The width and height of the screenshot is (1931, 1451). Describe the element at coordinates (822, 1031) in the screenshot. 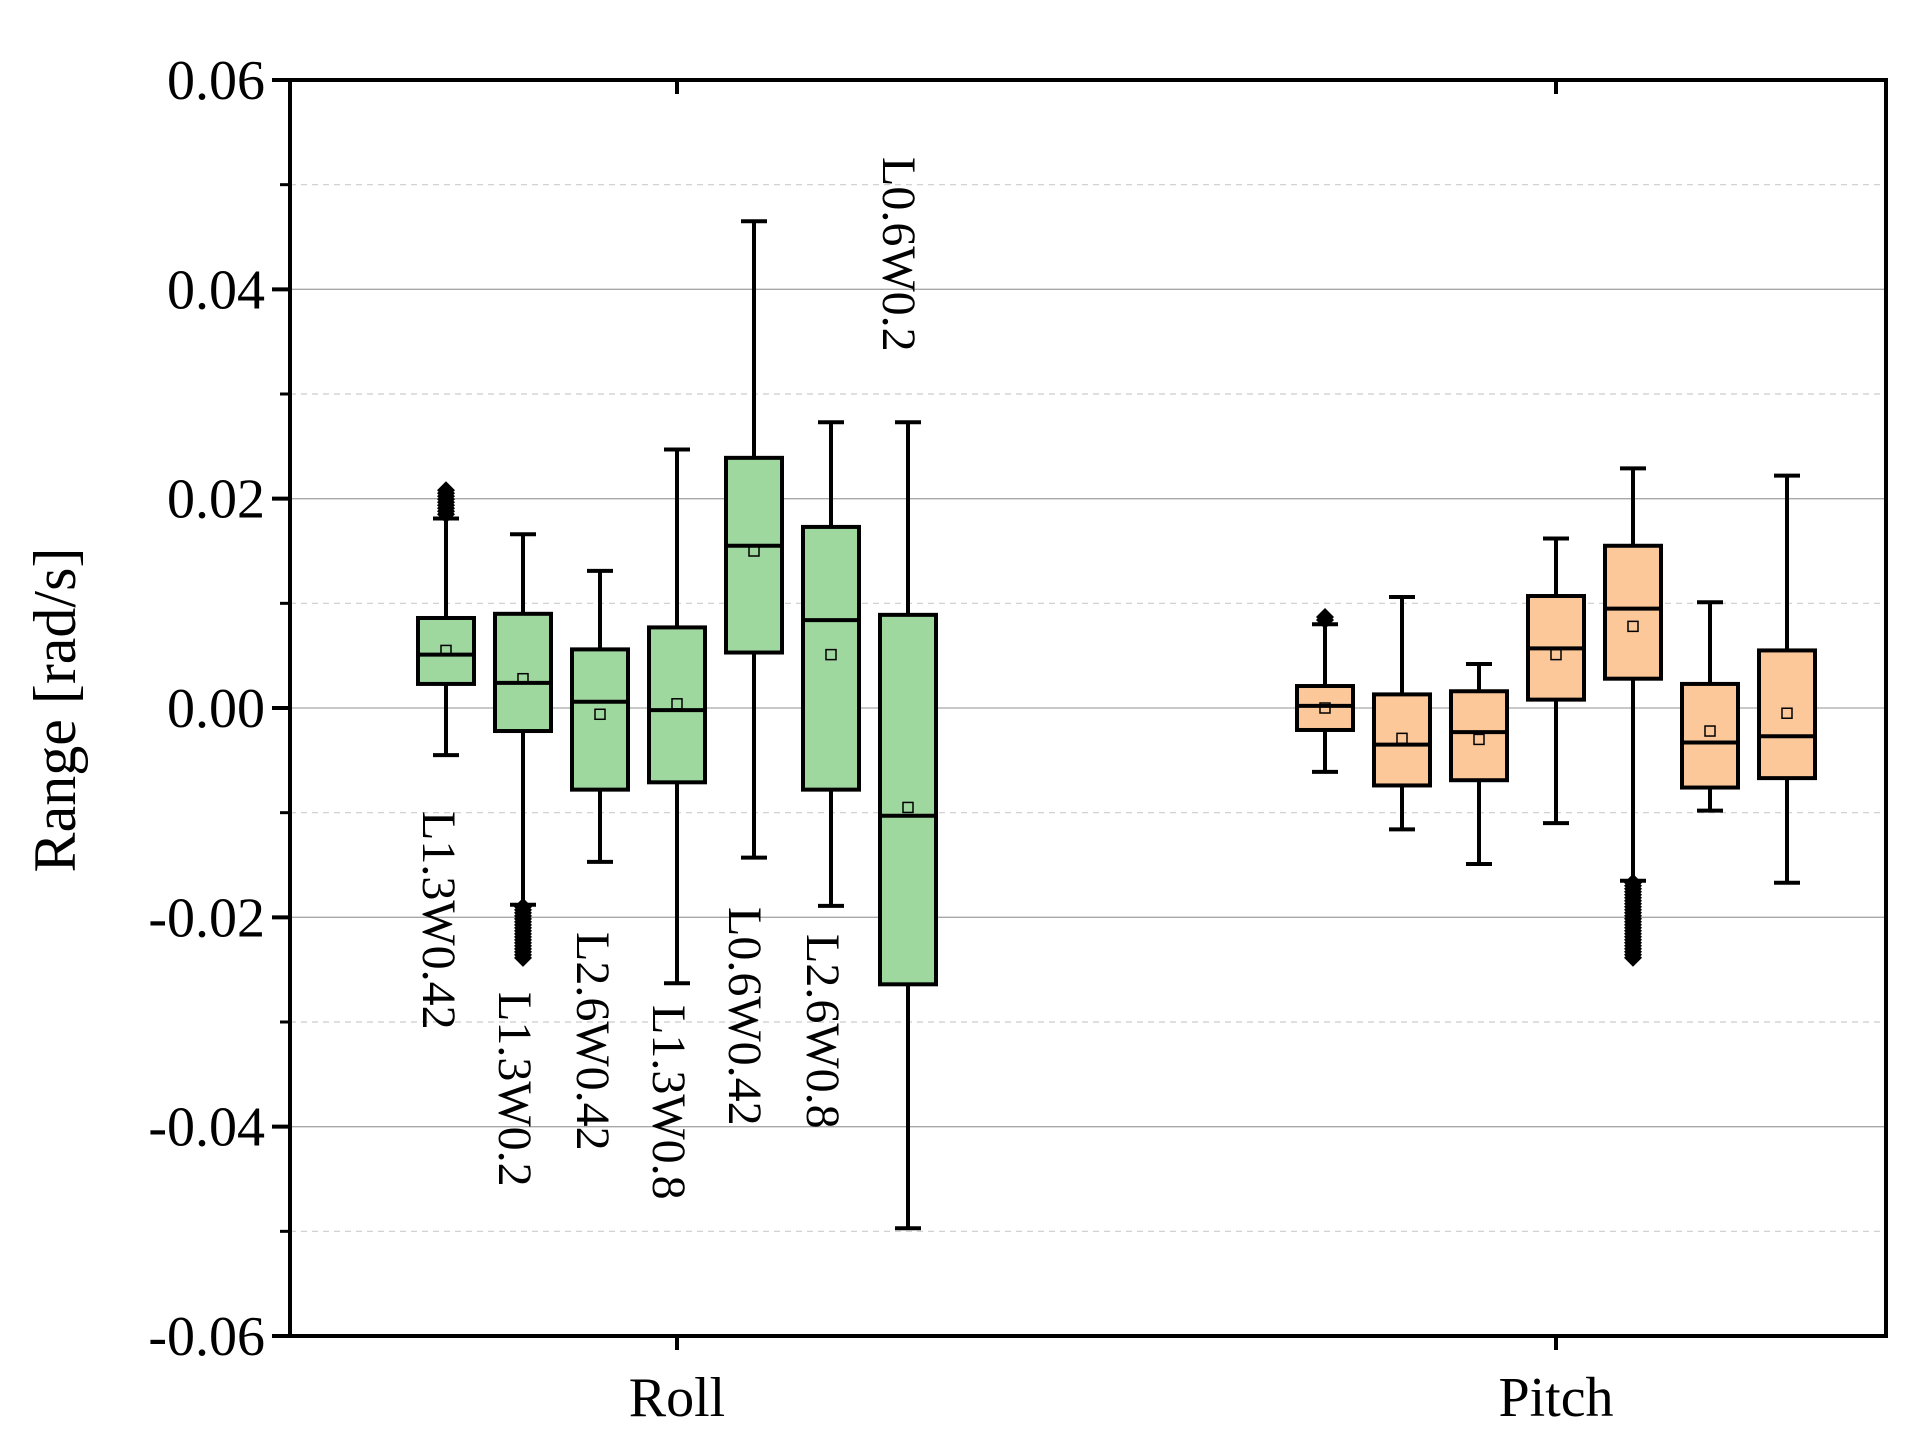

I see `box-label-6: L2.6W0.8` at that location.